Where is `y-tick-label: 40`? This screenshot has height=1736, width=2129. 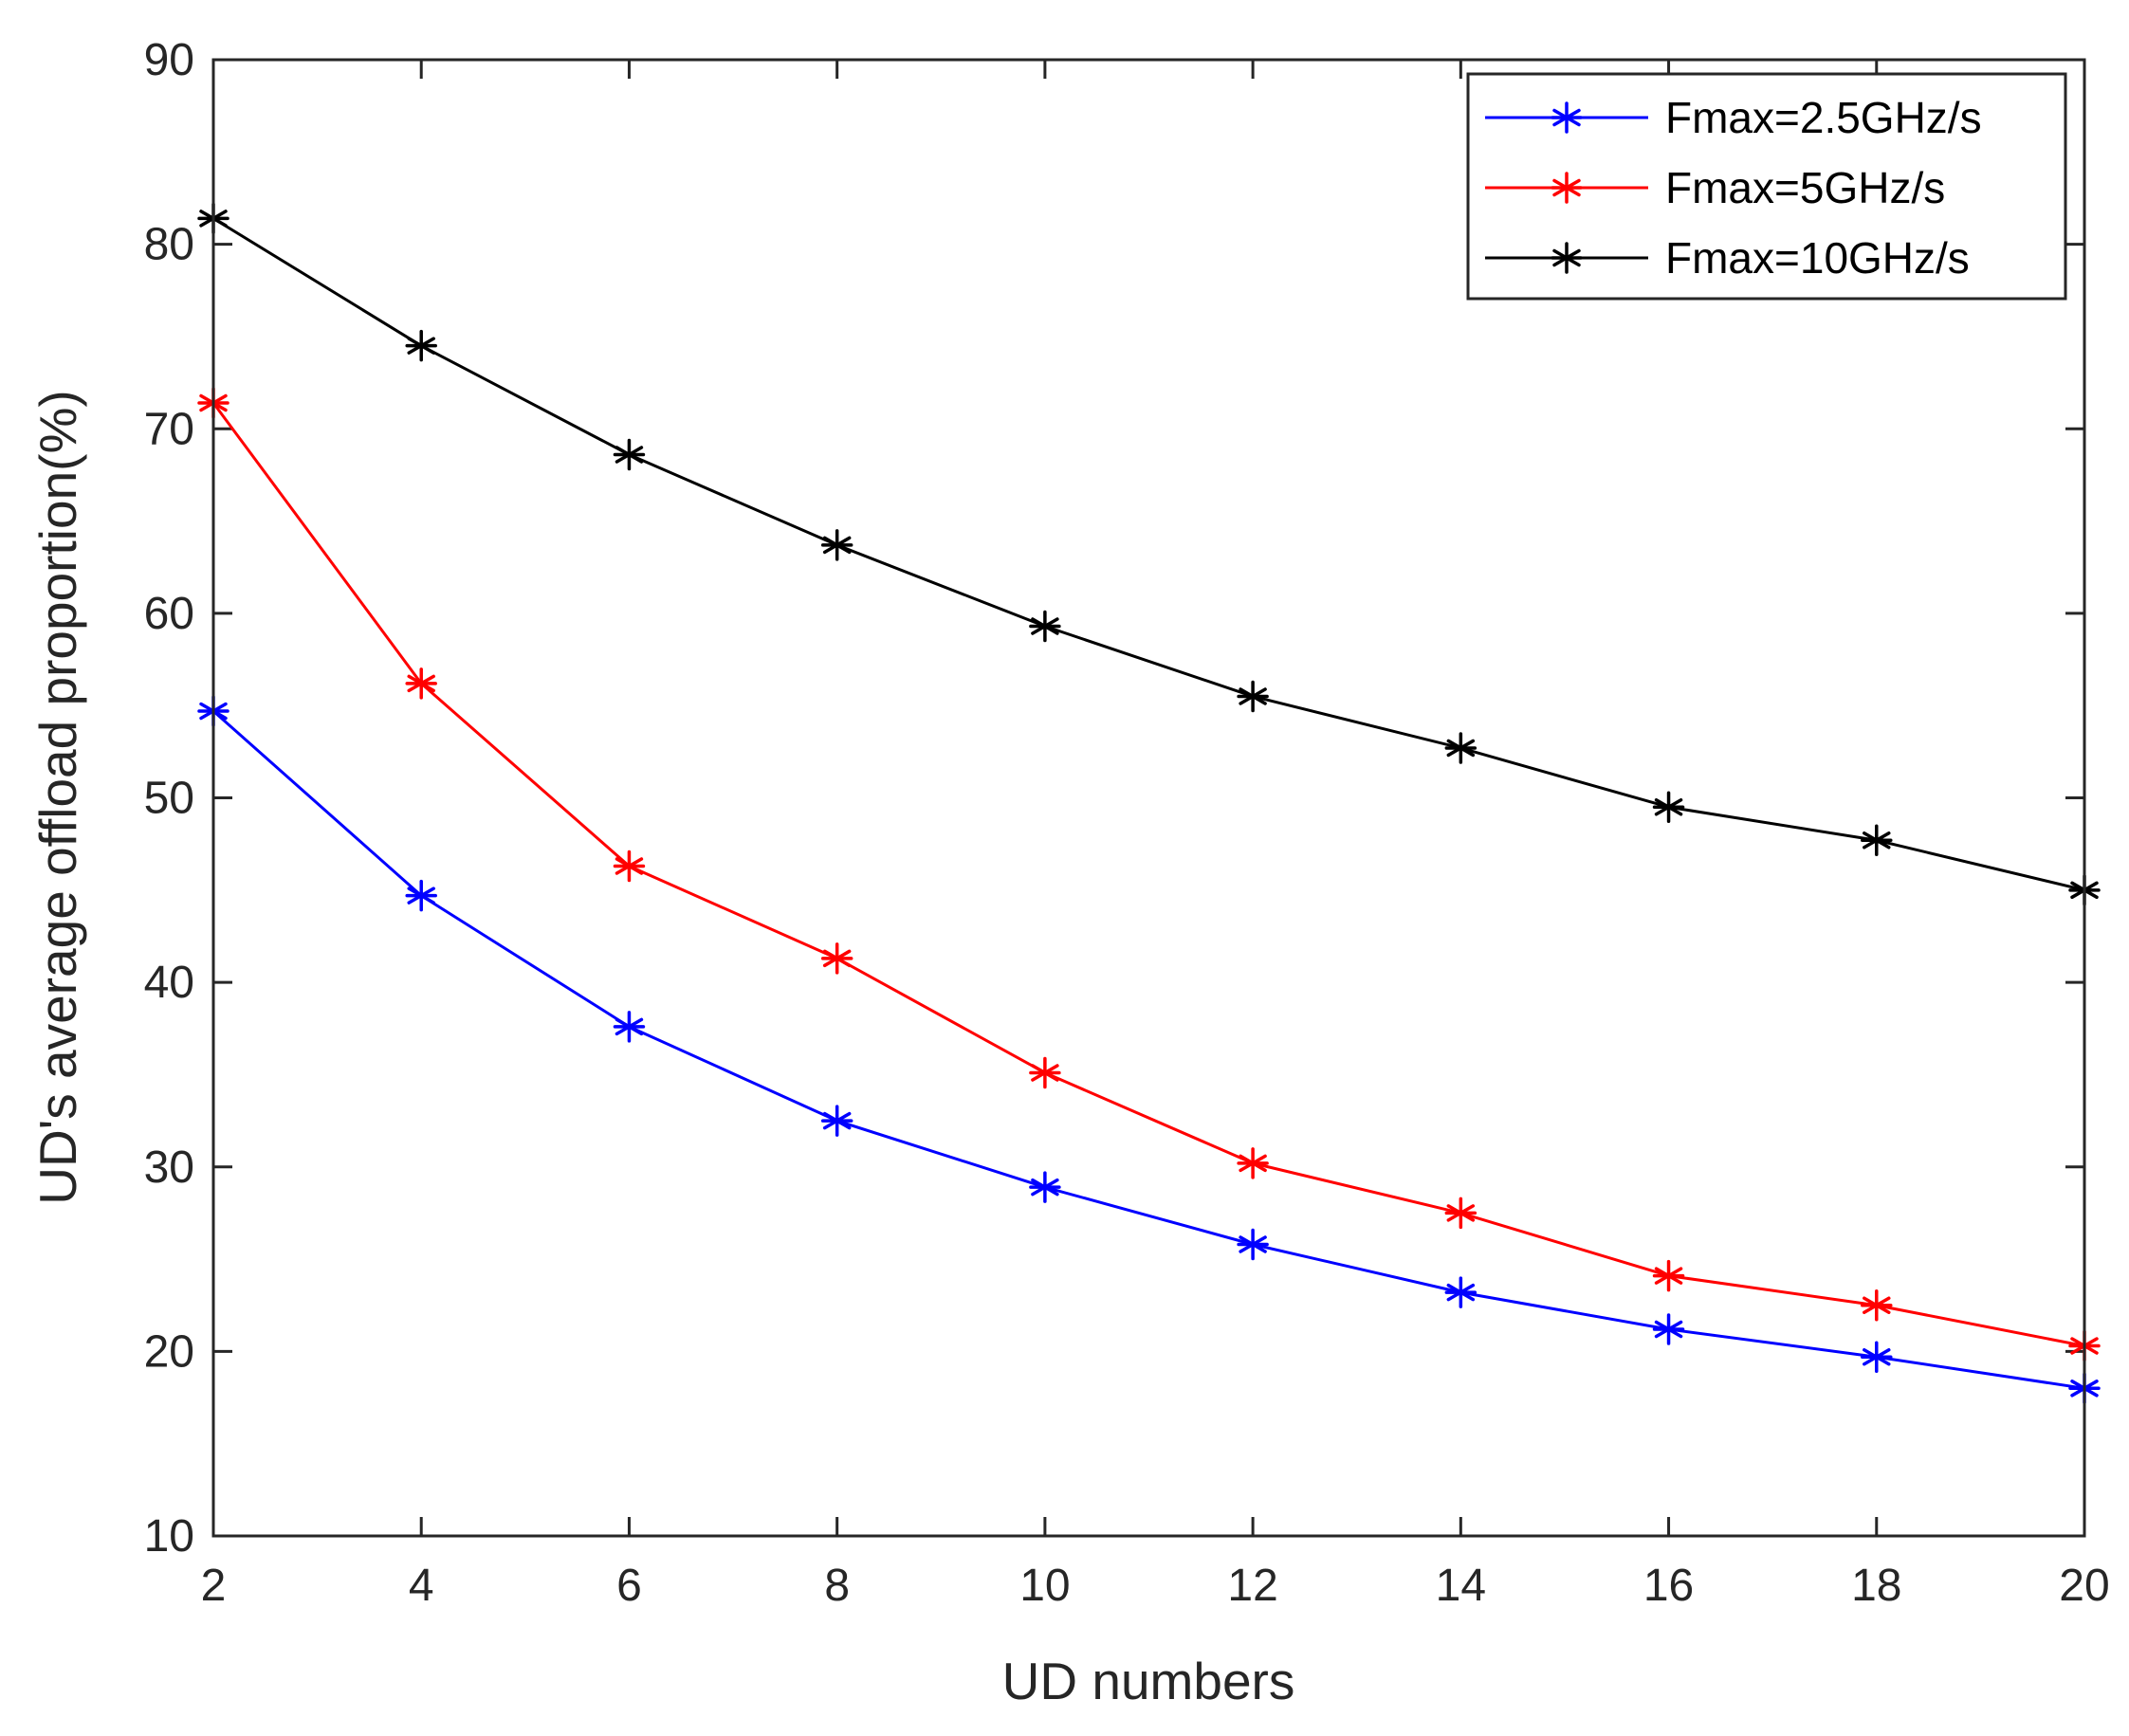 y-tick-label: 40 is located at coordinates (169, 983).